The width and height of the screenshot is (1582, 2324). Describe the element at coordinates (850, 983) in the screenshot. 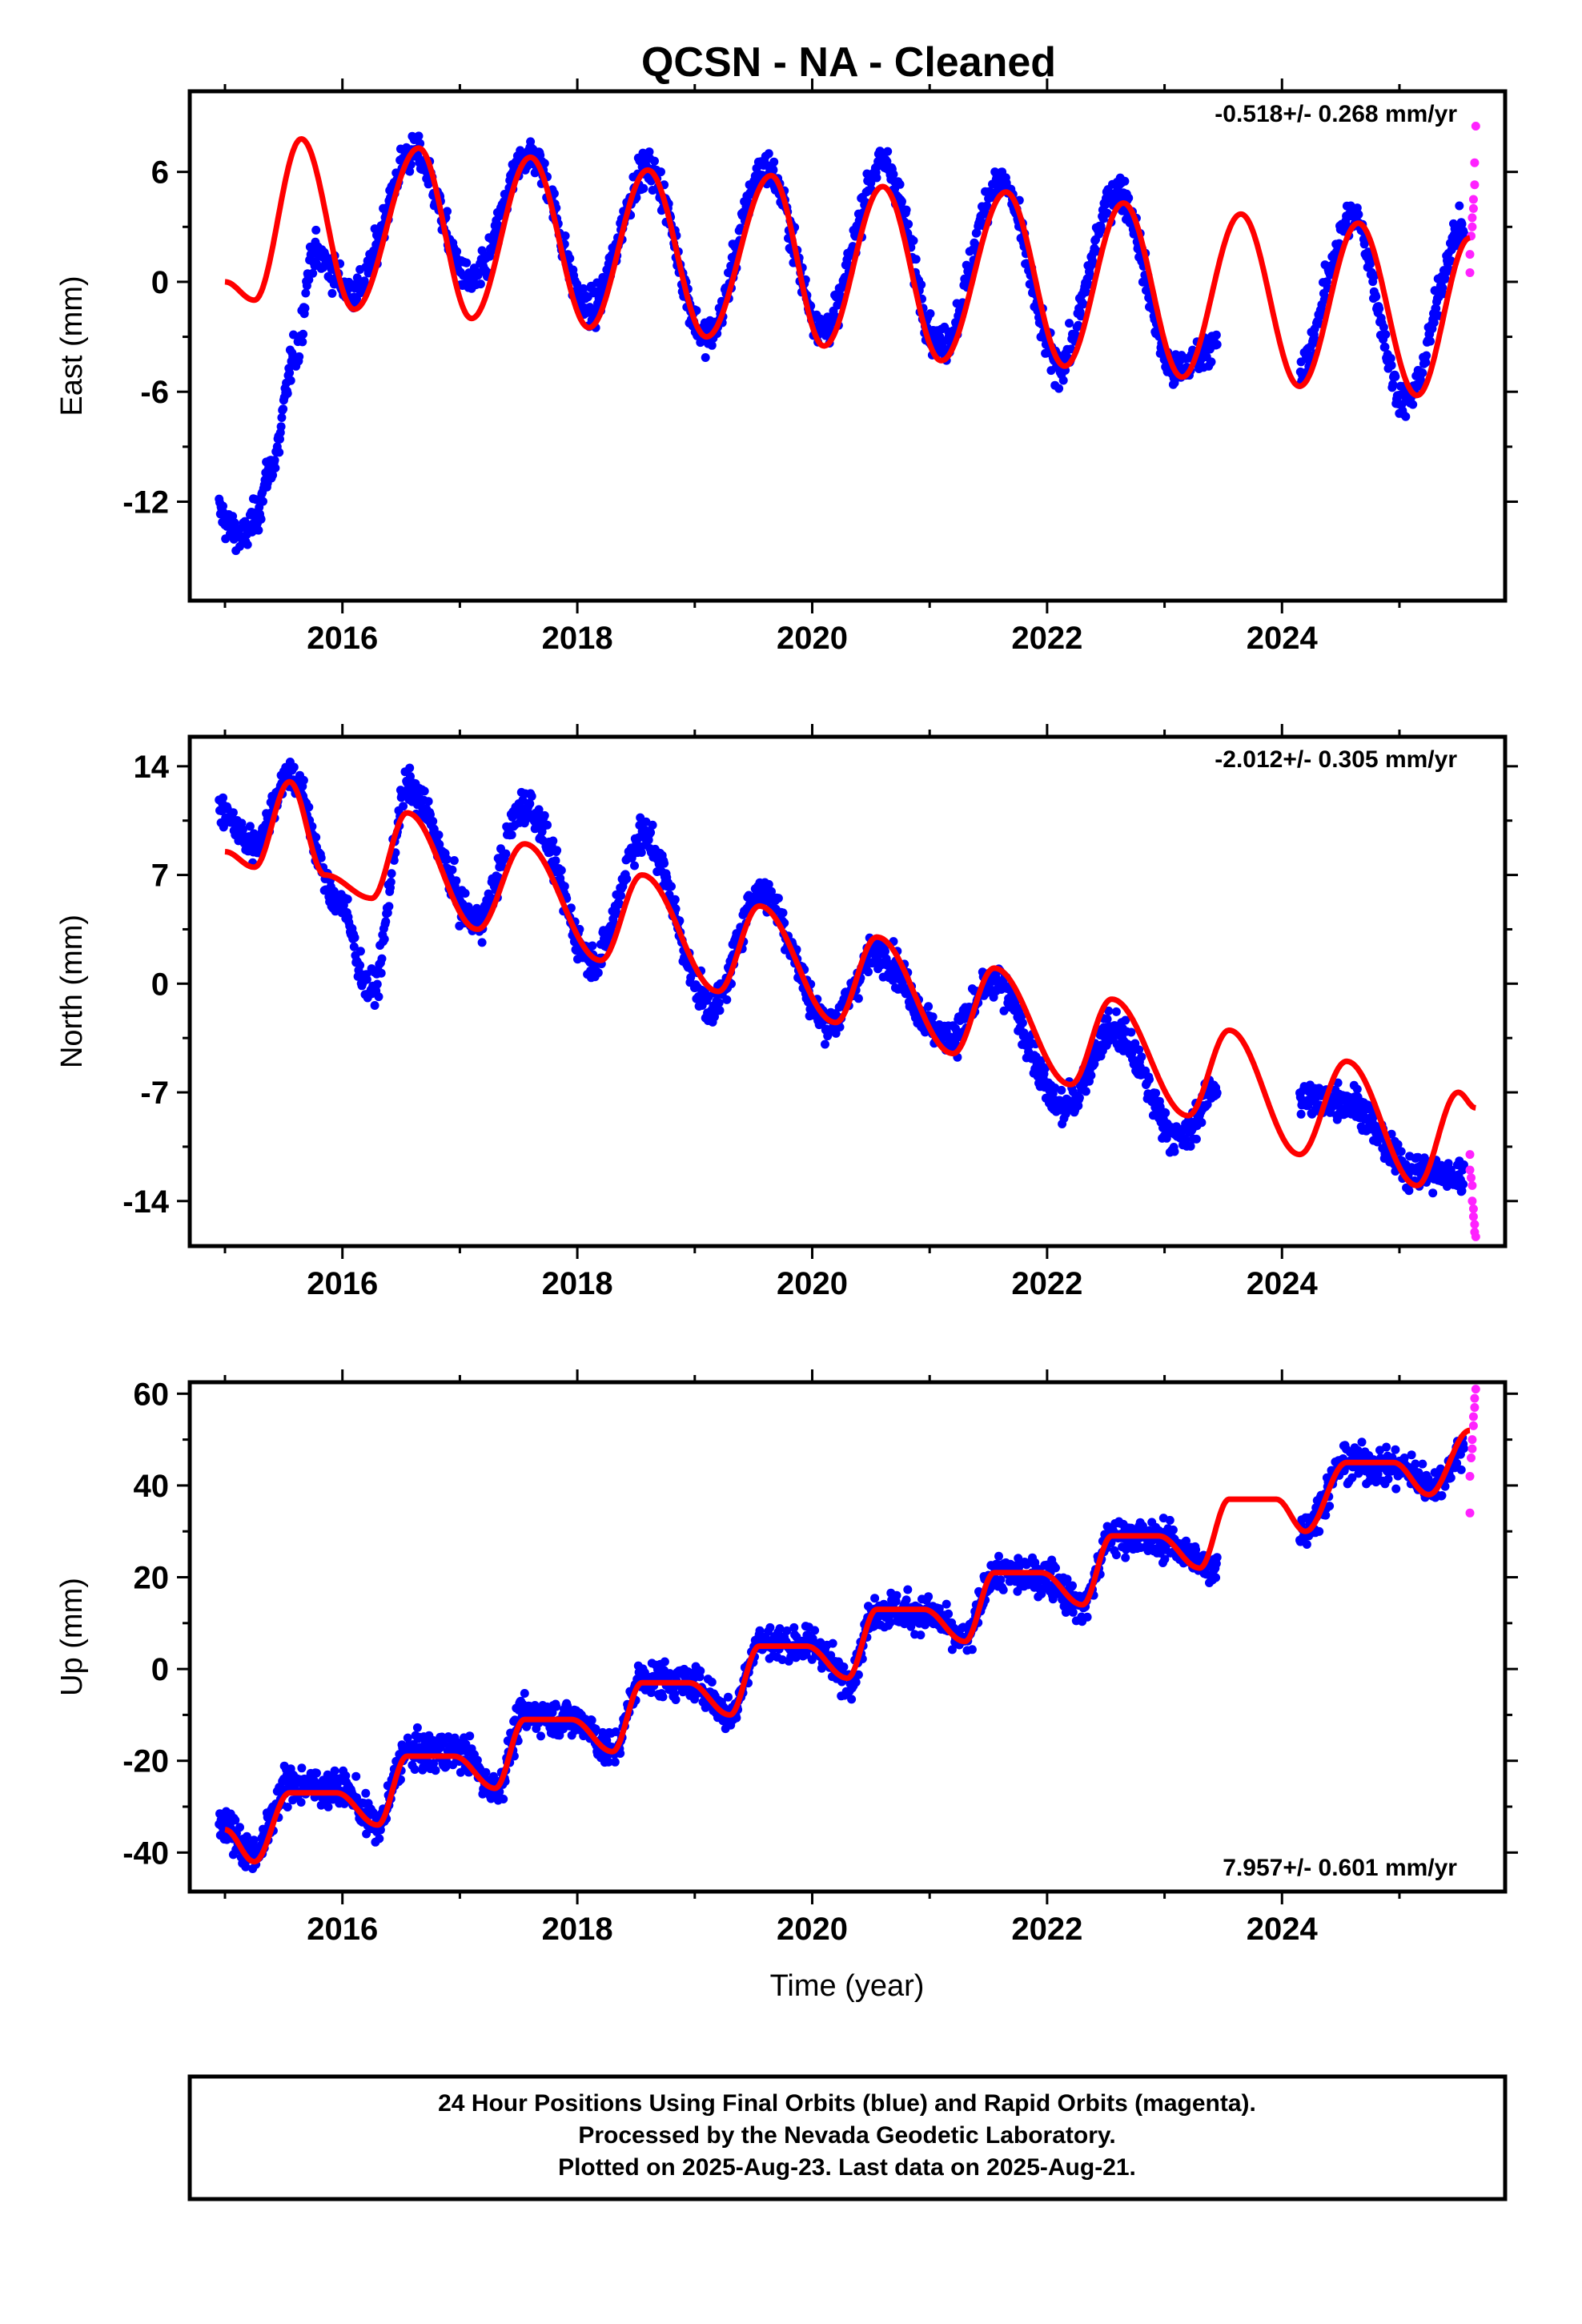

I see `model-curve` at that location.